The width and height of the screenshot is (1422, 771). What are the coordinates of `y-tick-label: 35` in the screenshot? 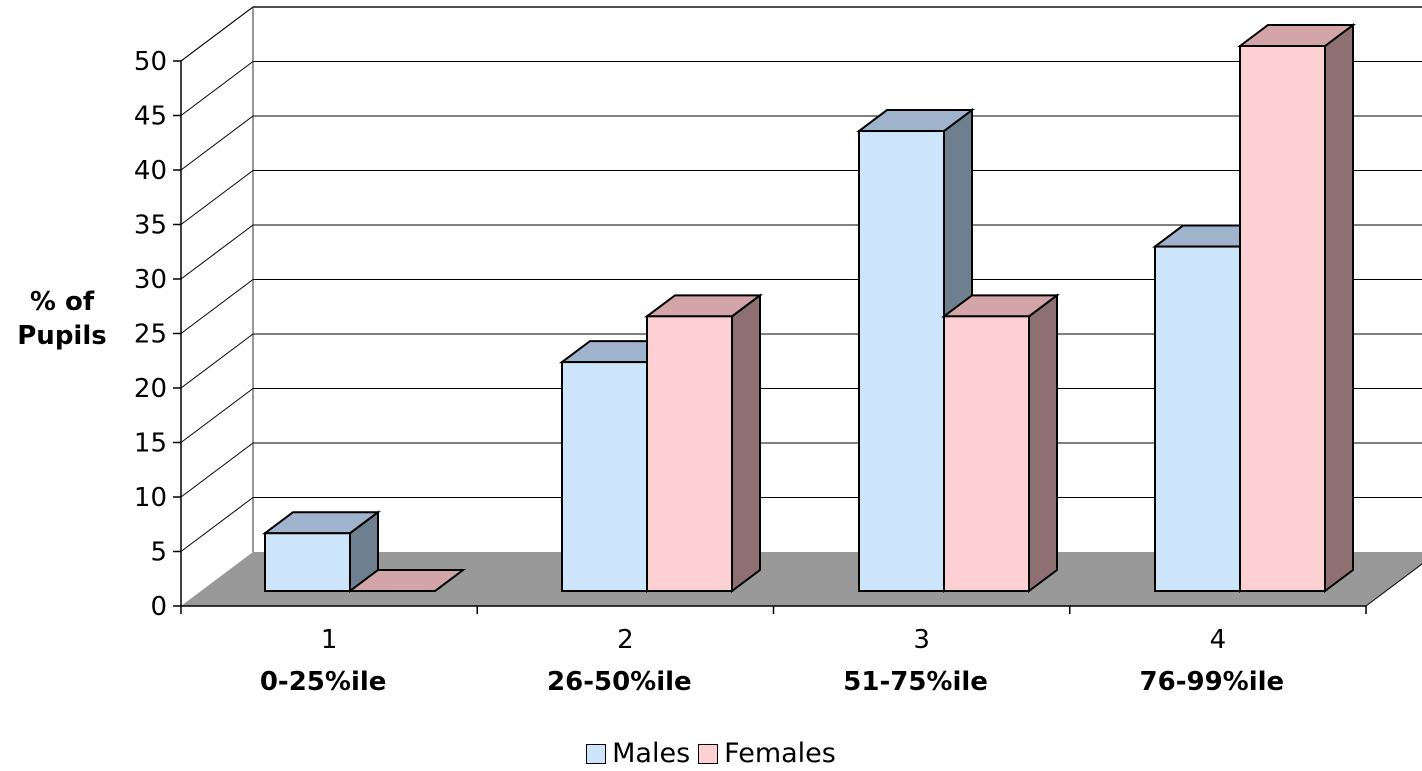 It's located at (150, 226).